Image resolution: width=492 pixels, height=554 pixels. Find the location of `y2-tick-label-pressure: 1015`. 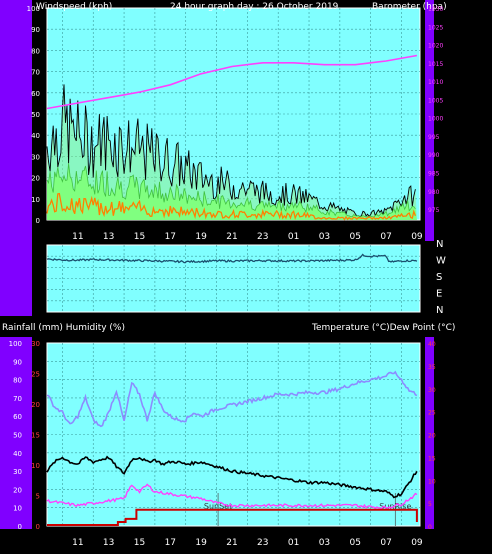

y2-tick-label-pressure: 1015 is located at coordinates (435, 64).